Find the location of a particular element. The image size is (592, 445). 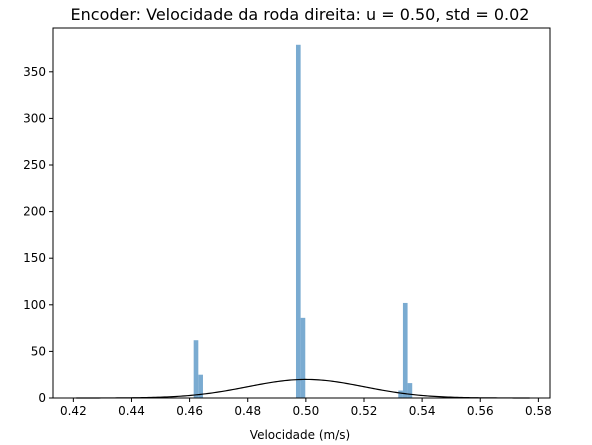

x-tick-label-5: 0.52 is located at coordinates (364, 411).